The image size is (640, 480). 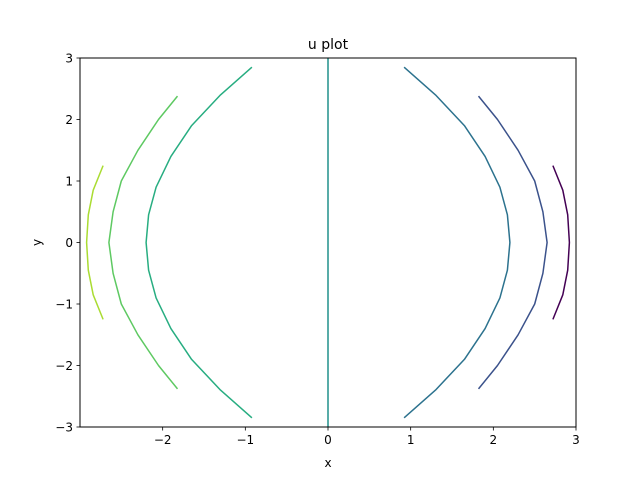 What do you see at coordinates (327, 463) in the screenshot?
I see `x-axis-label: x` at bounding box center [327, 463].